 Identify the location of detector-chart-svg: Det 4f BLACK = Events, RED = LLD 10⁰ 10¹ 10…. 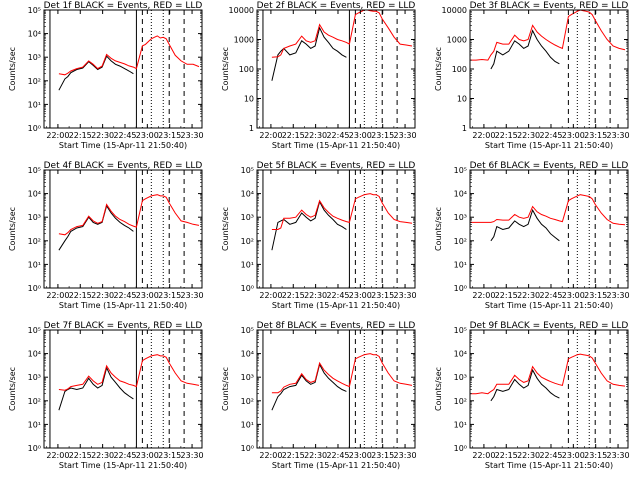
(106, 235).